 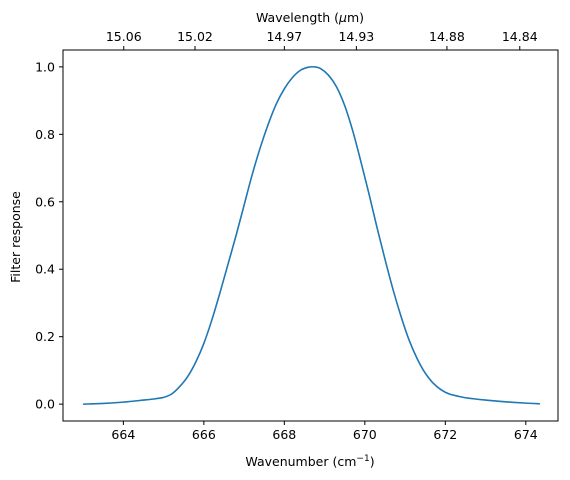 I want to click on mu-symbol: μ, so click(x=342, y=17).